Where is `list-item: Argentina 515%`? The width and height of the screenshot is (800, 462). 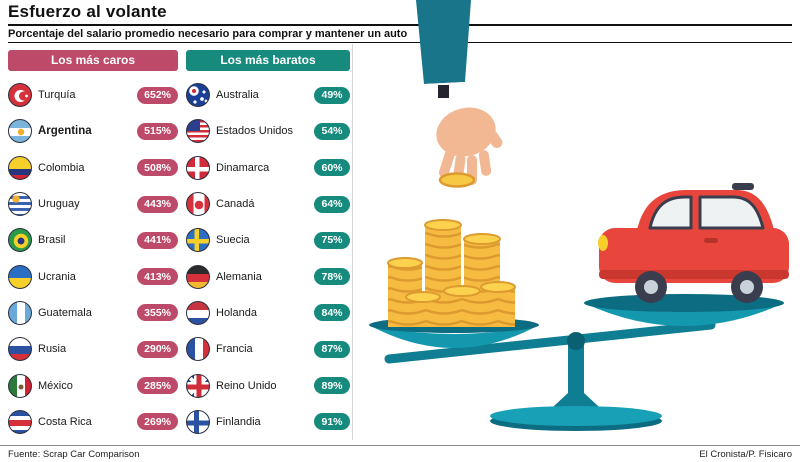 list-item: Argentina 515% is located at coordinates (93, 131).